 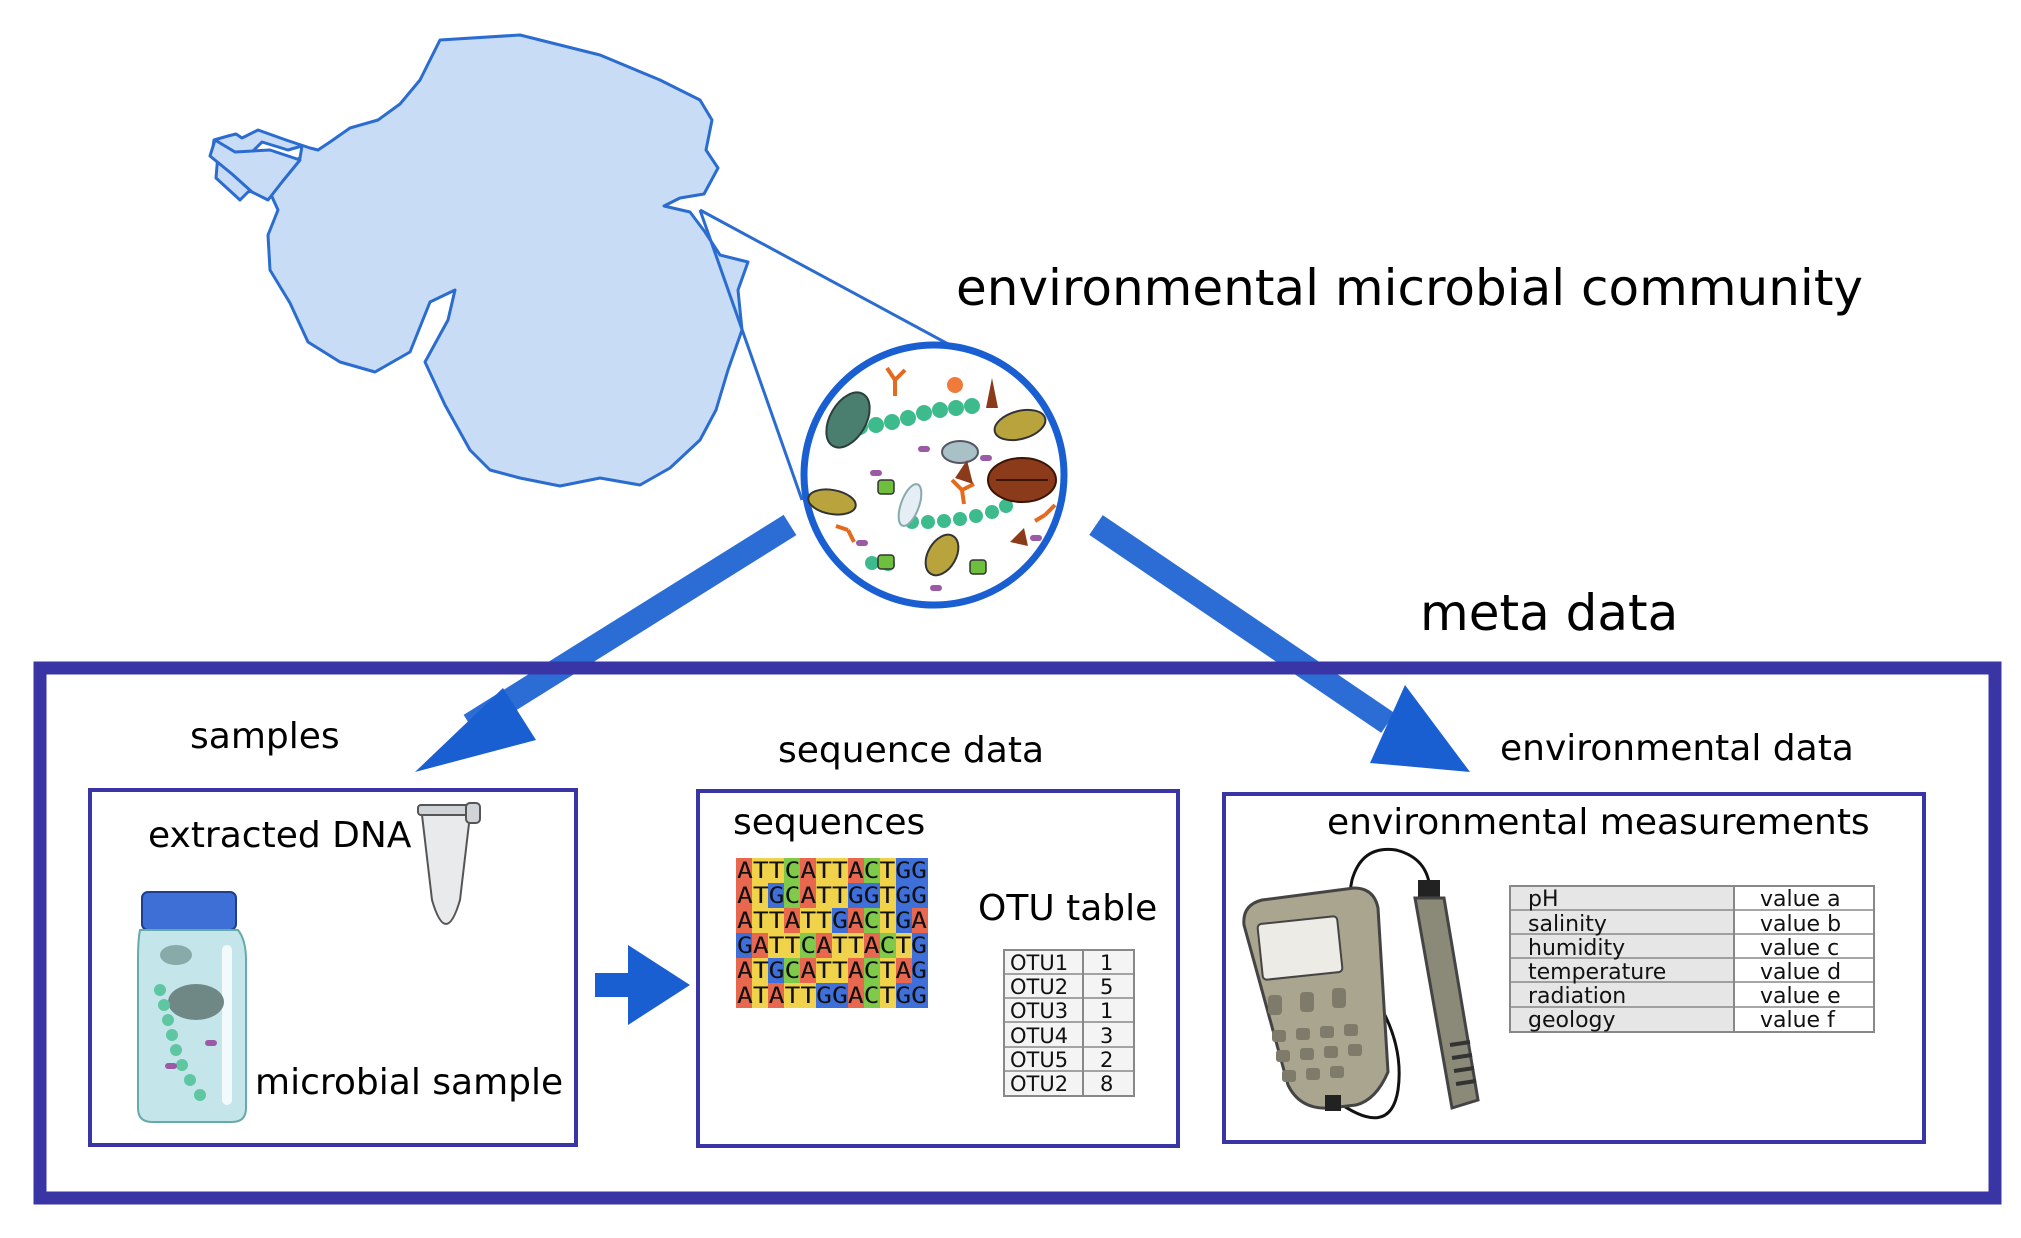 I want to click on sequence-text: ATTCATTACTGG, so click(x=832, y=871).